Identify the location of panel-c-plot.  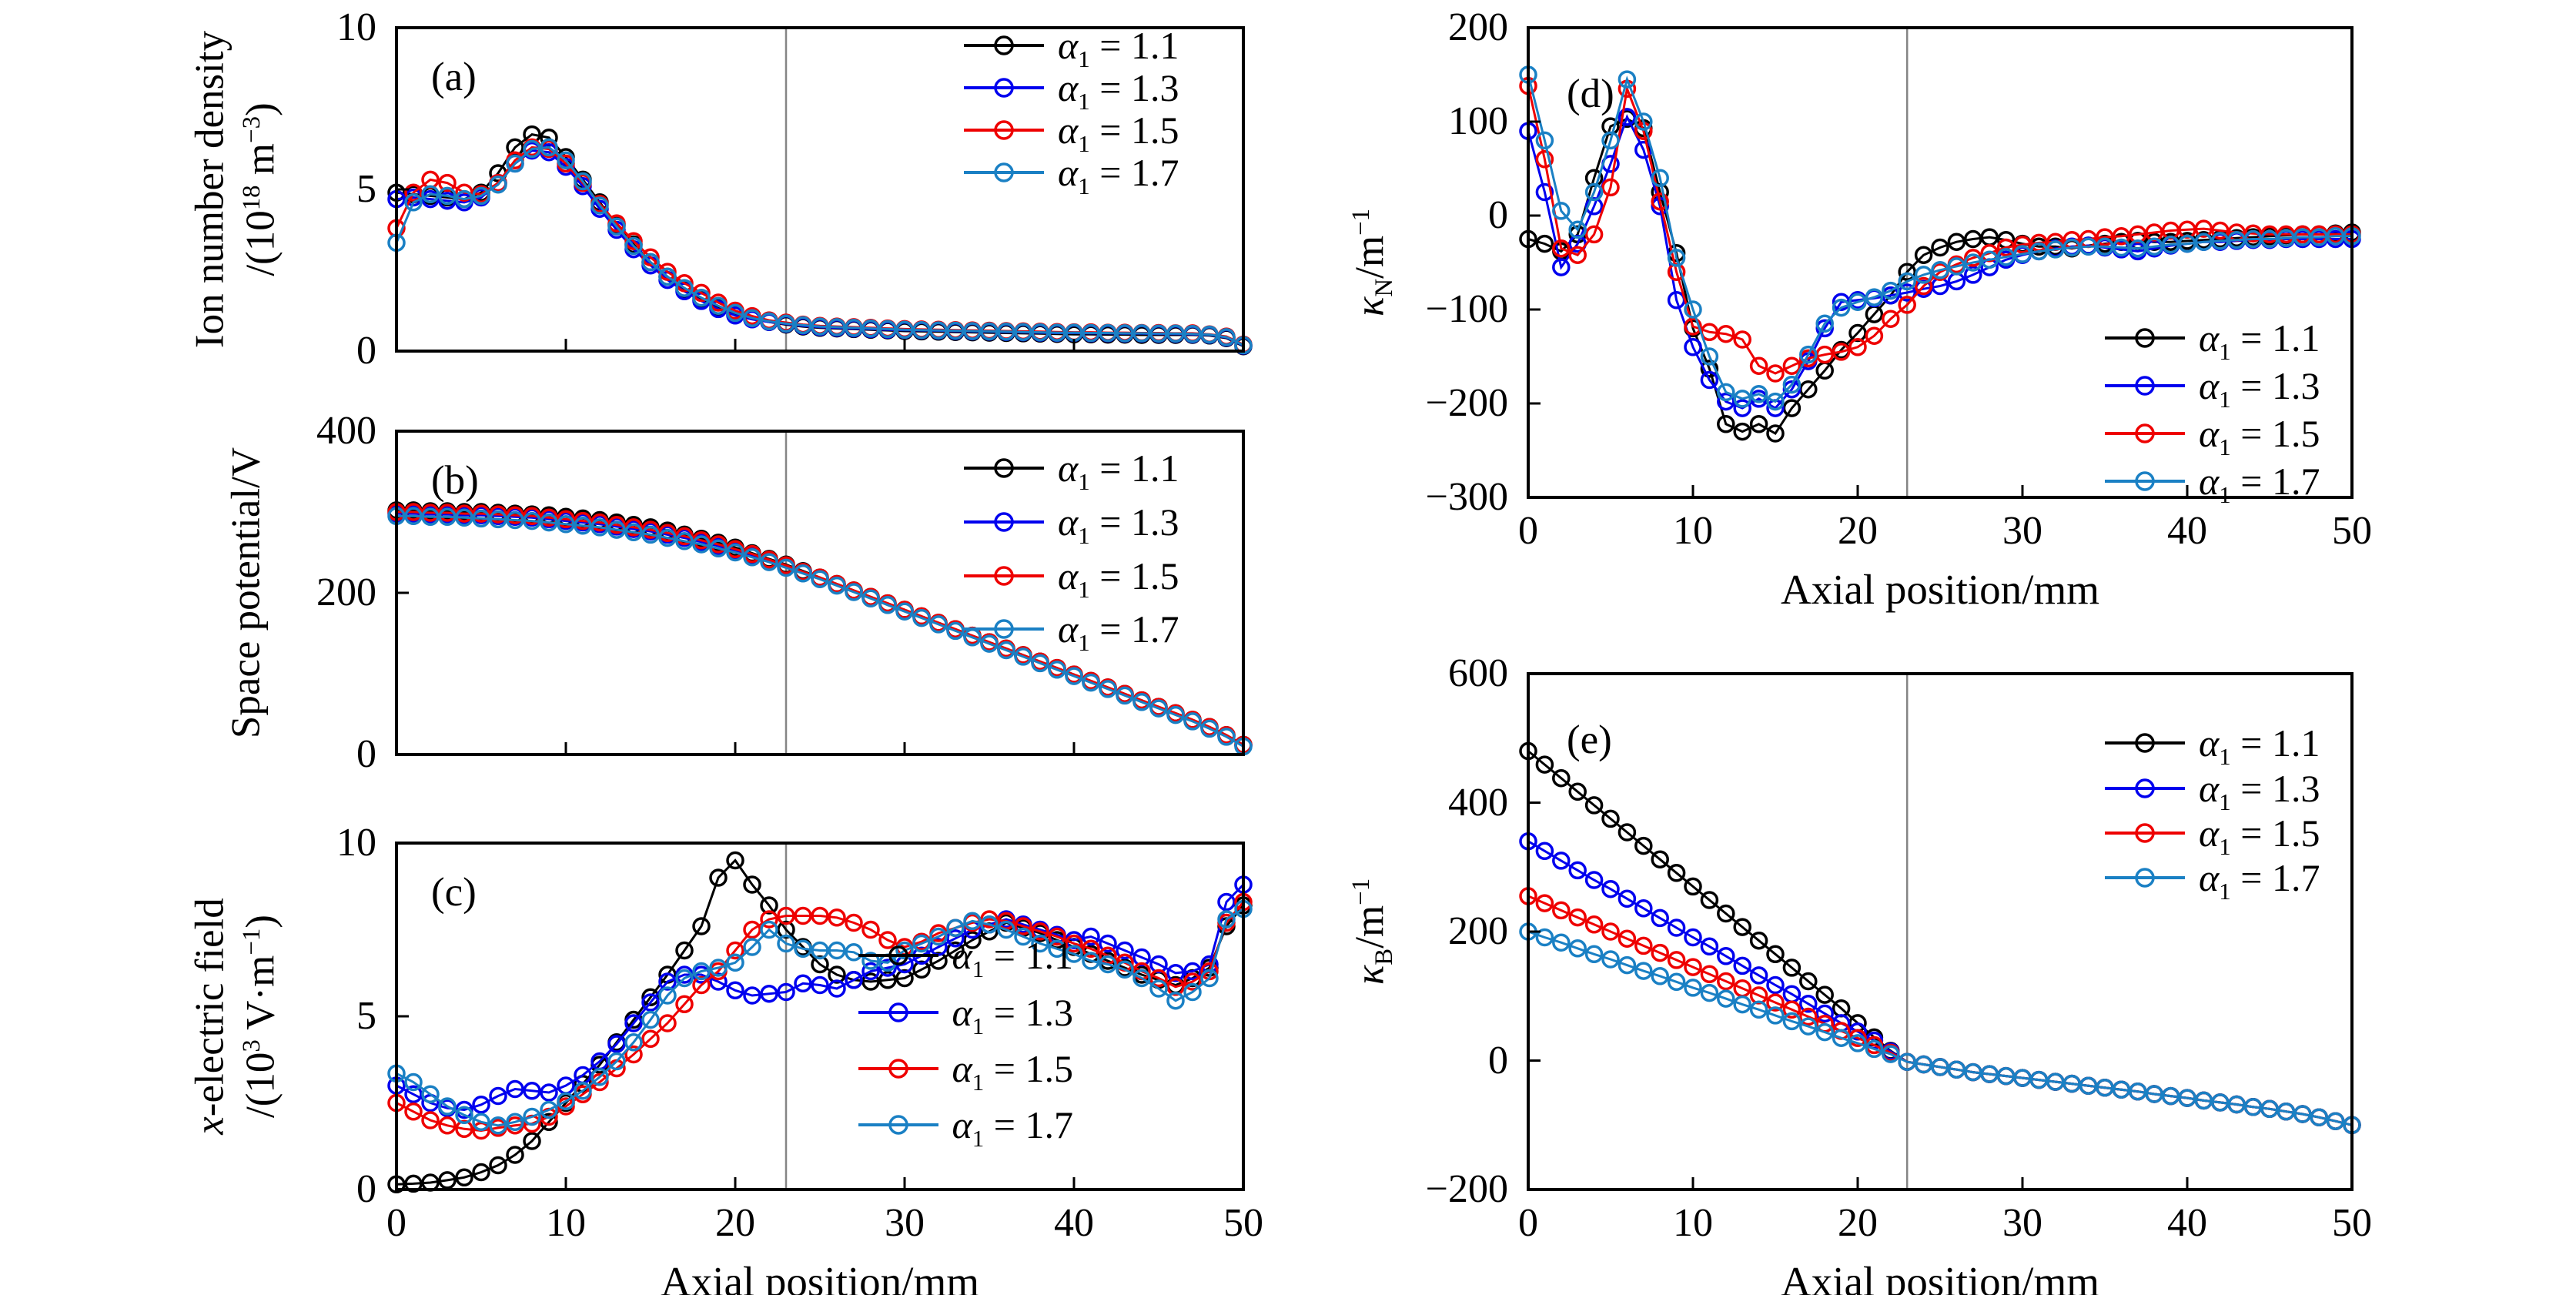
(820, 1018).